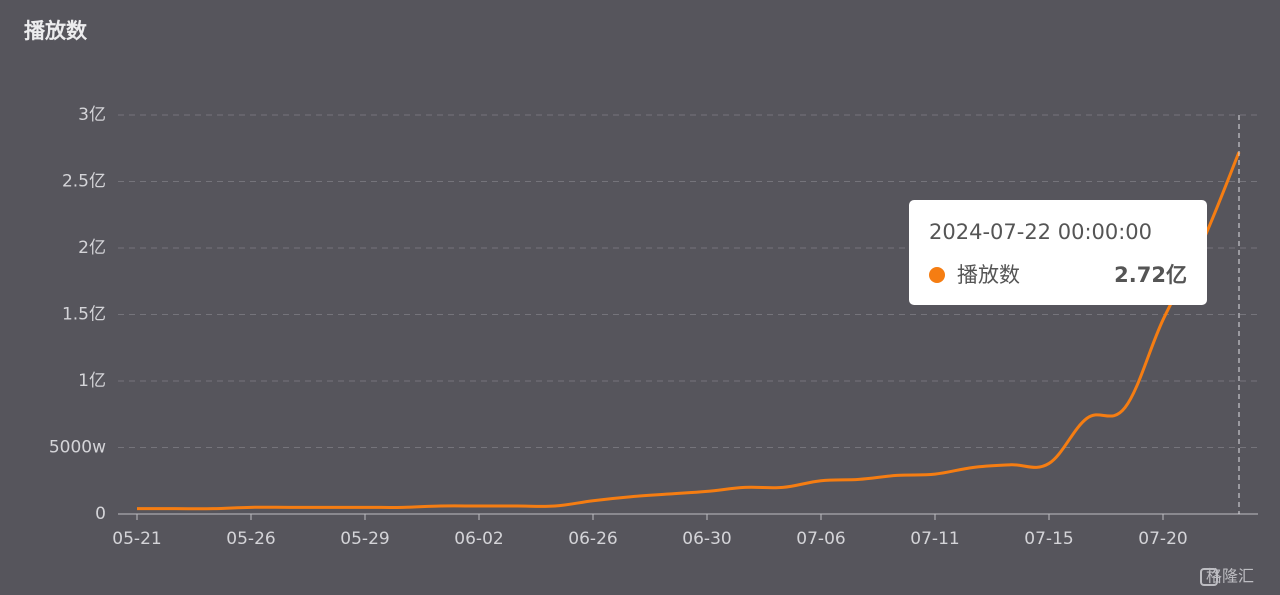 This screenshot has width=1280, height=595. What do you see at coordinates (100, 514) in the screenshot?
I see `y-tick-label: 0` at bounding box center [100, 514].